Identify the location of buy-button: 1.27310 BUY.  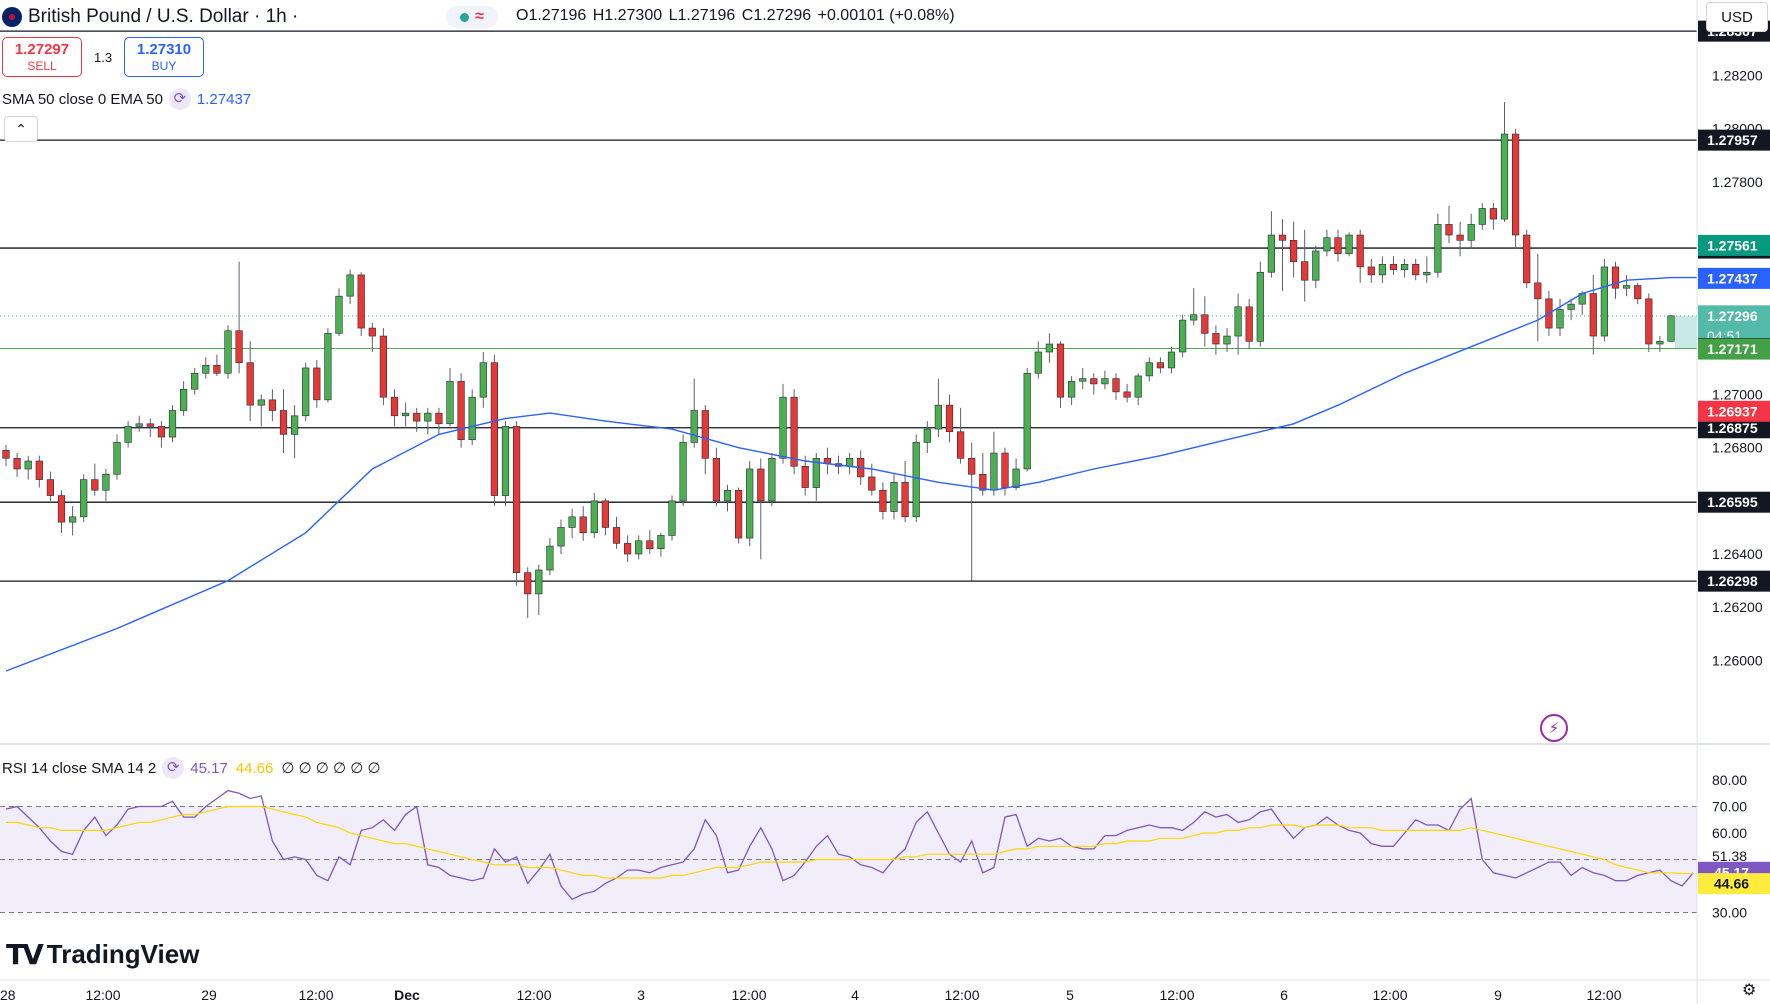
(164, 57).